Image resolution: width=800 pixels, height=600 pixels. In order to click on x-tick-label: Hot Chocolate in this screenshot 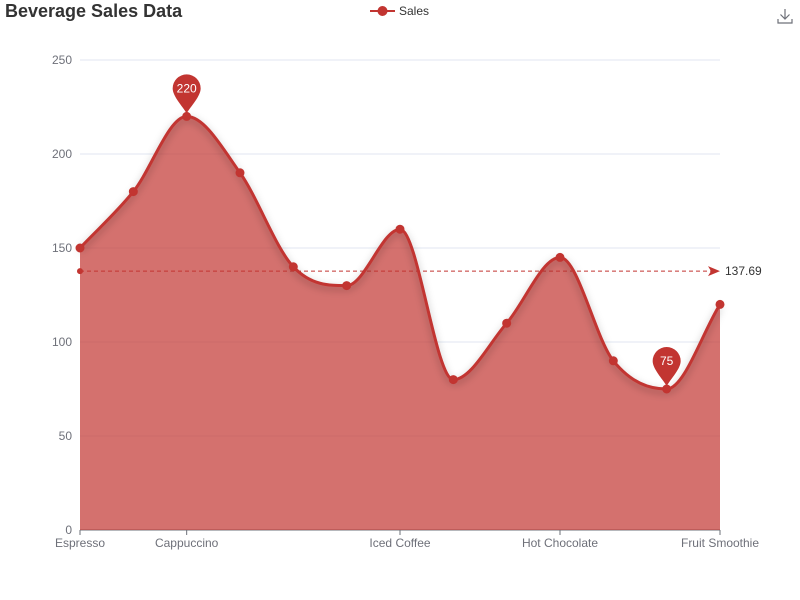, I will do `click(560, 543)`.